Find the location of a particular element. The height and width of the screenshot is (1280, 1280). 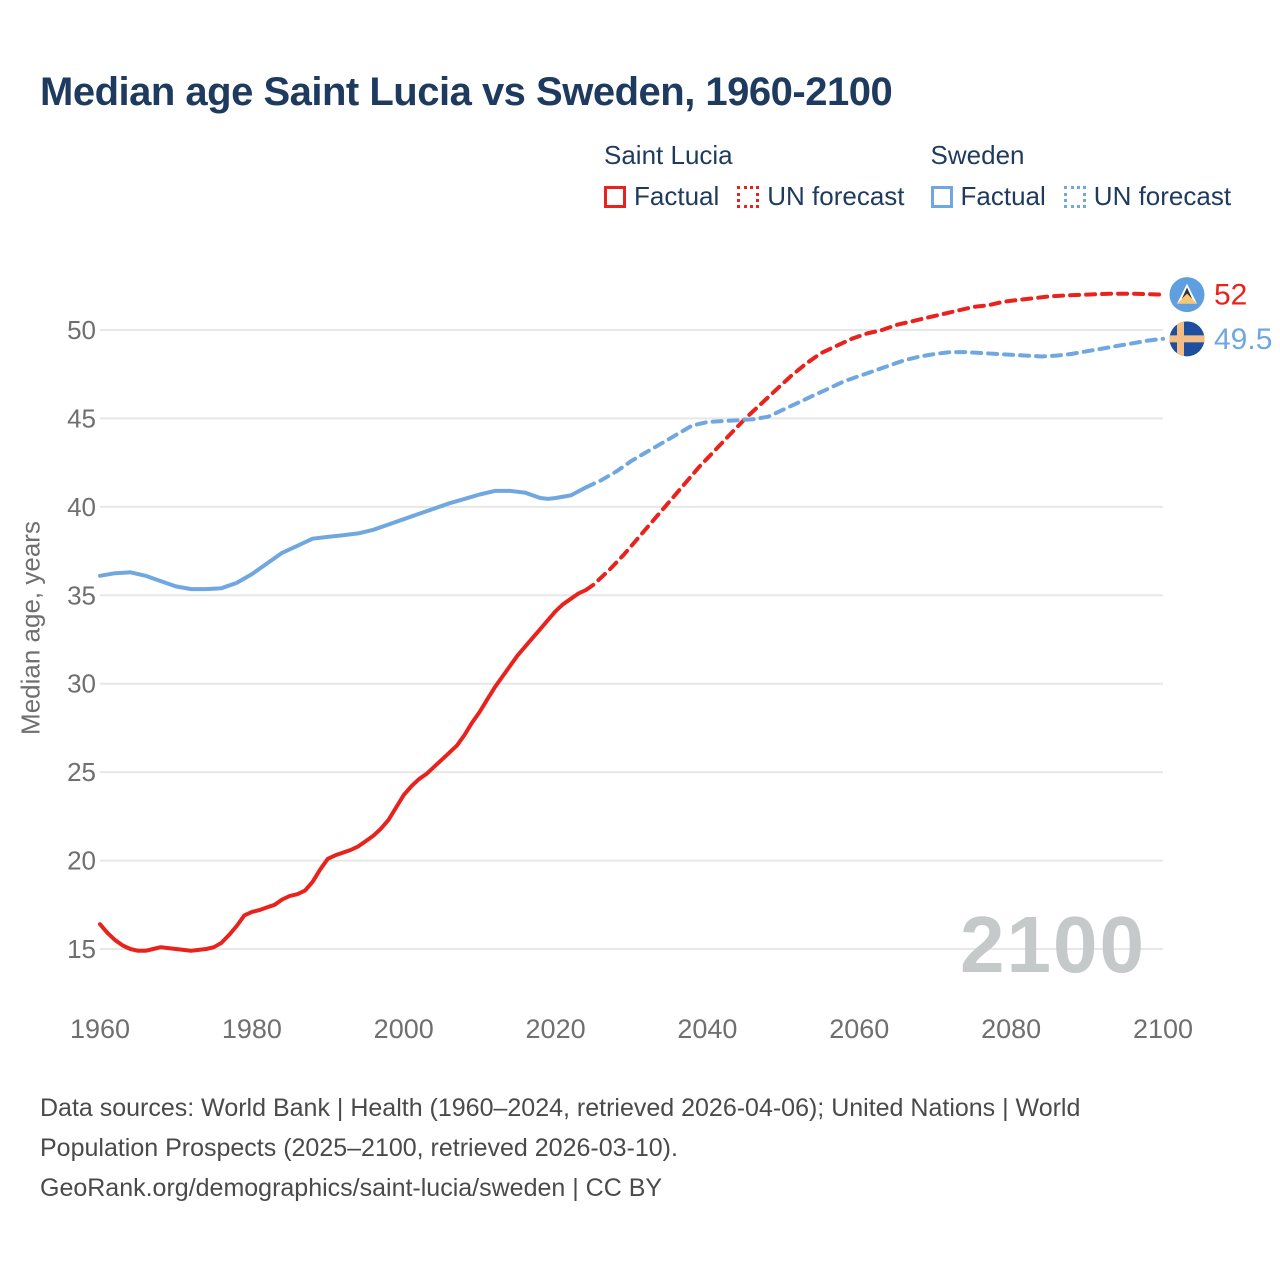

x-tick-label-2100: 2100 is located at coordinates (1163, 1029).